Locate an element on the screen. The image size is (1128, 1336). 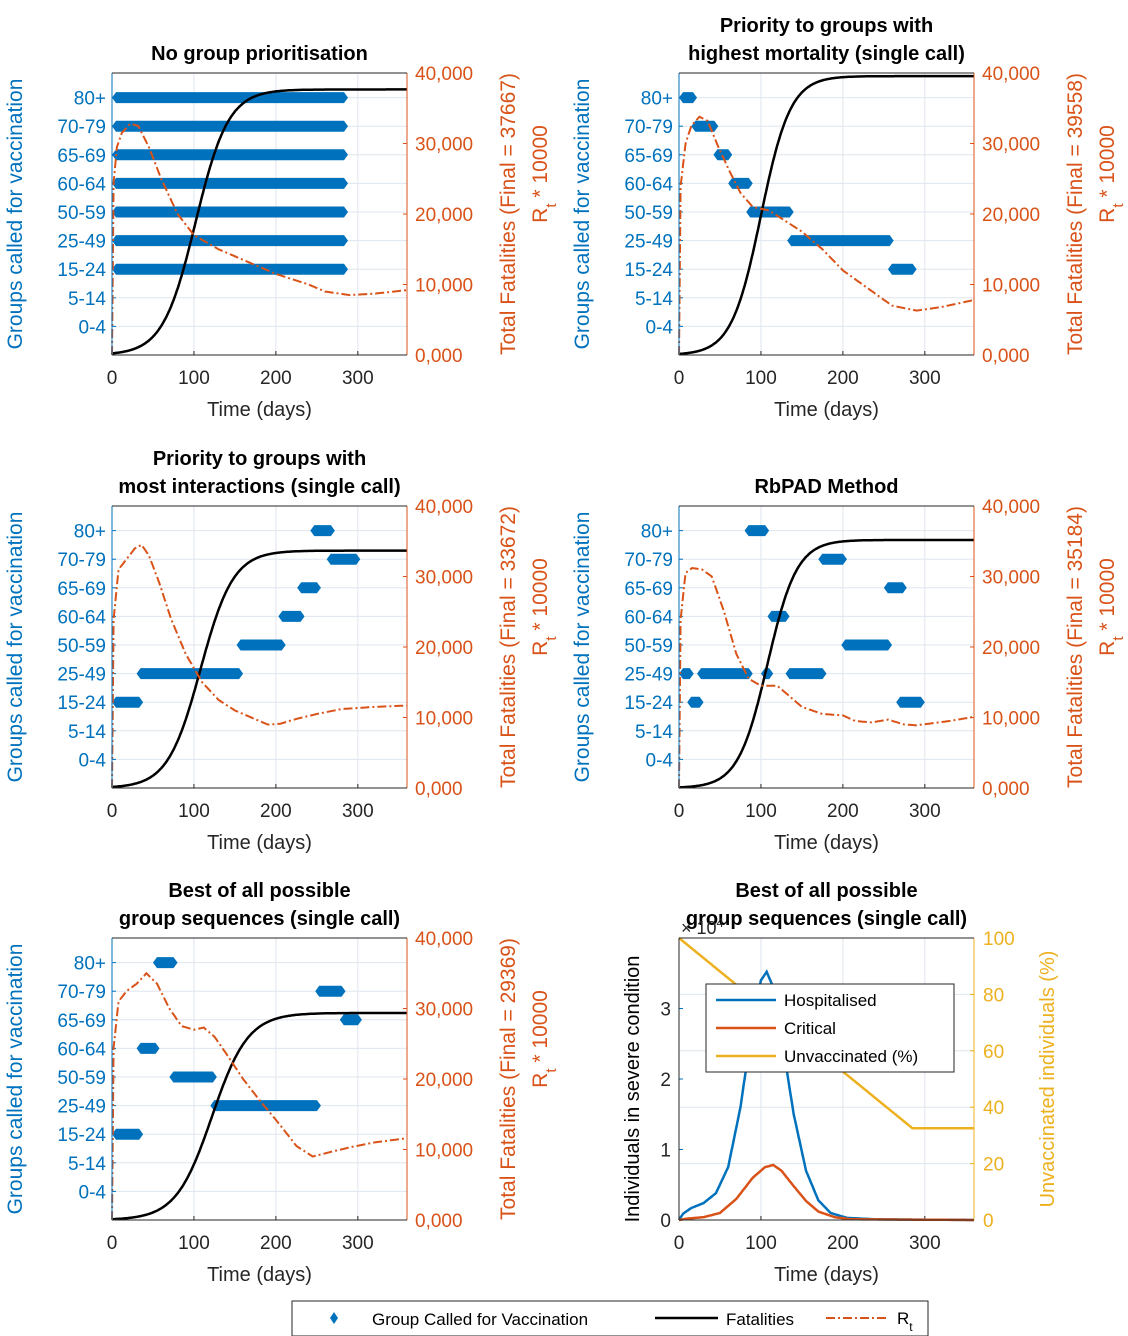
right-tick-label: 100 is located at coordinates (999, 939).